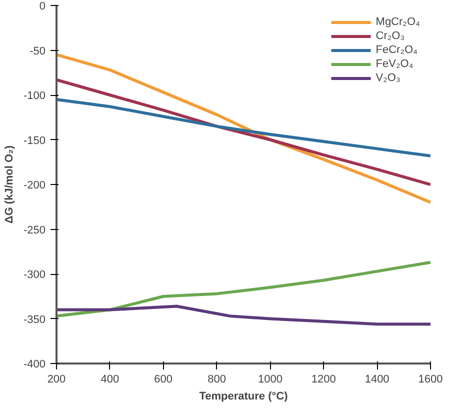 Image resolution: width=458 pixels, height=411 pixels. What do you see at coordinates (34, 140) in the screenshot?
I see `y-tick-label: -150` at bounding box center [34, 140].